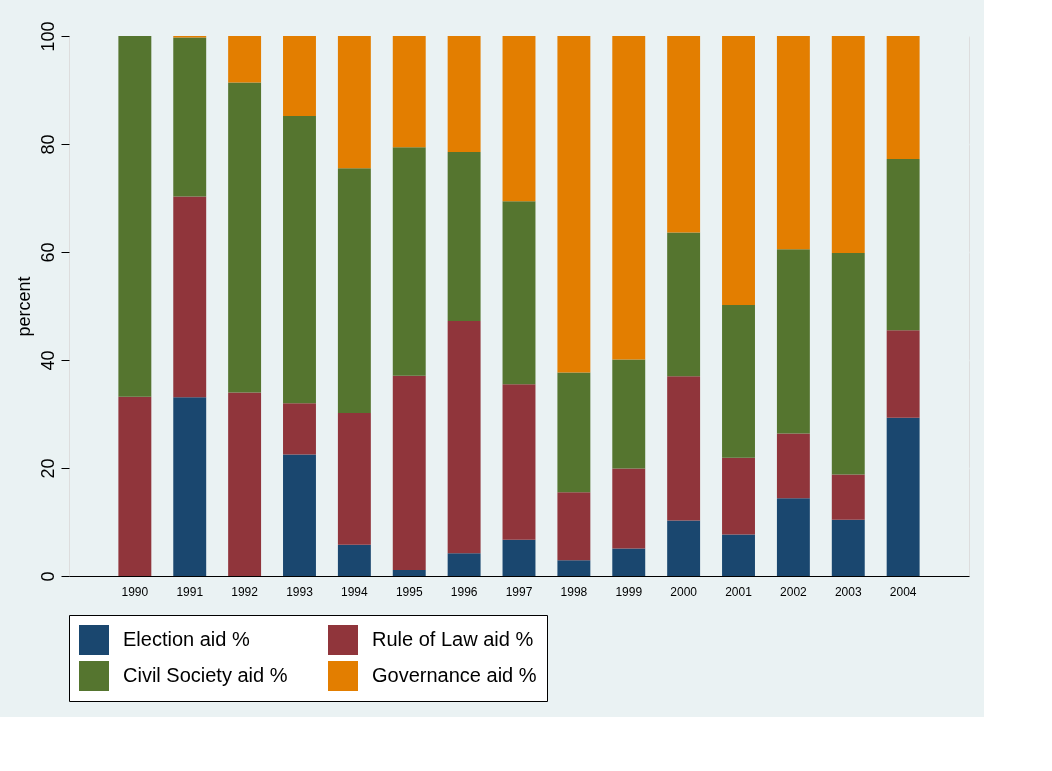 The height and width of the screenshot is (771, 1052). I want to click on x-tick-label: 1994, so click(355, 591).